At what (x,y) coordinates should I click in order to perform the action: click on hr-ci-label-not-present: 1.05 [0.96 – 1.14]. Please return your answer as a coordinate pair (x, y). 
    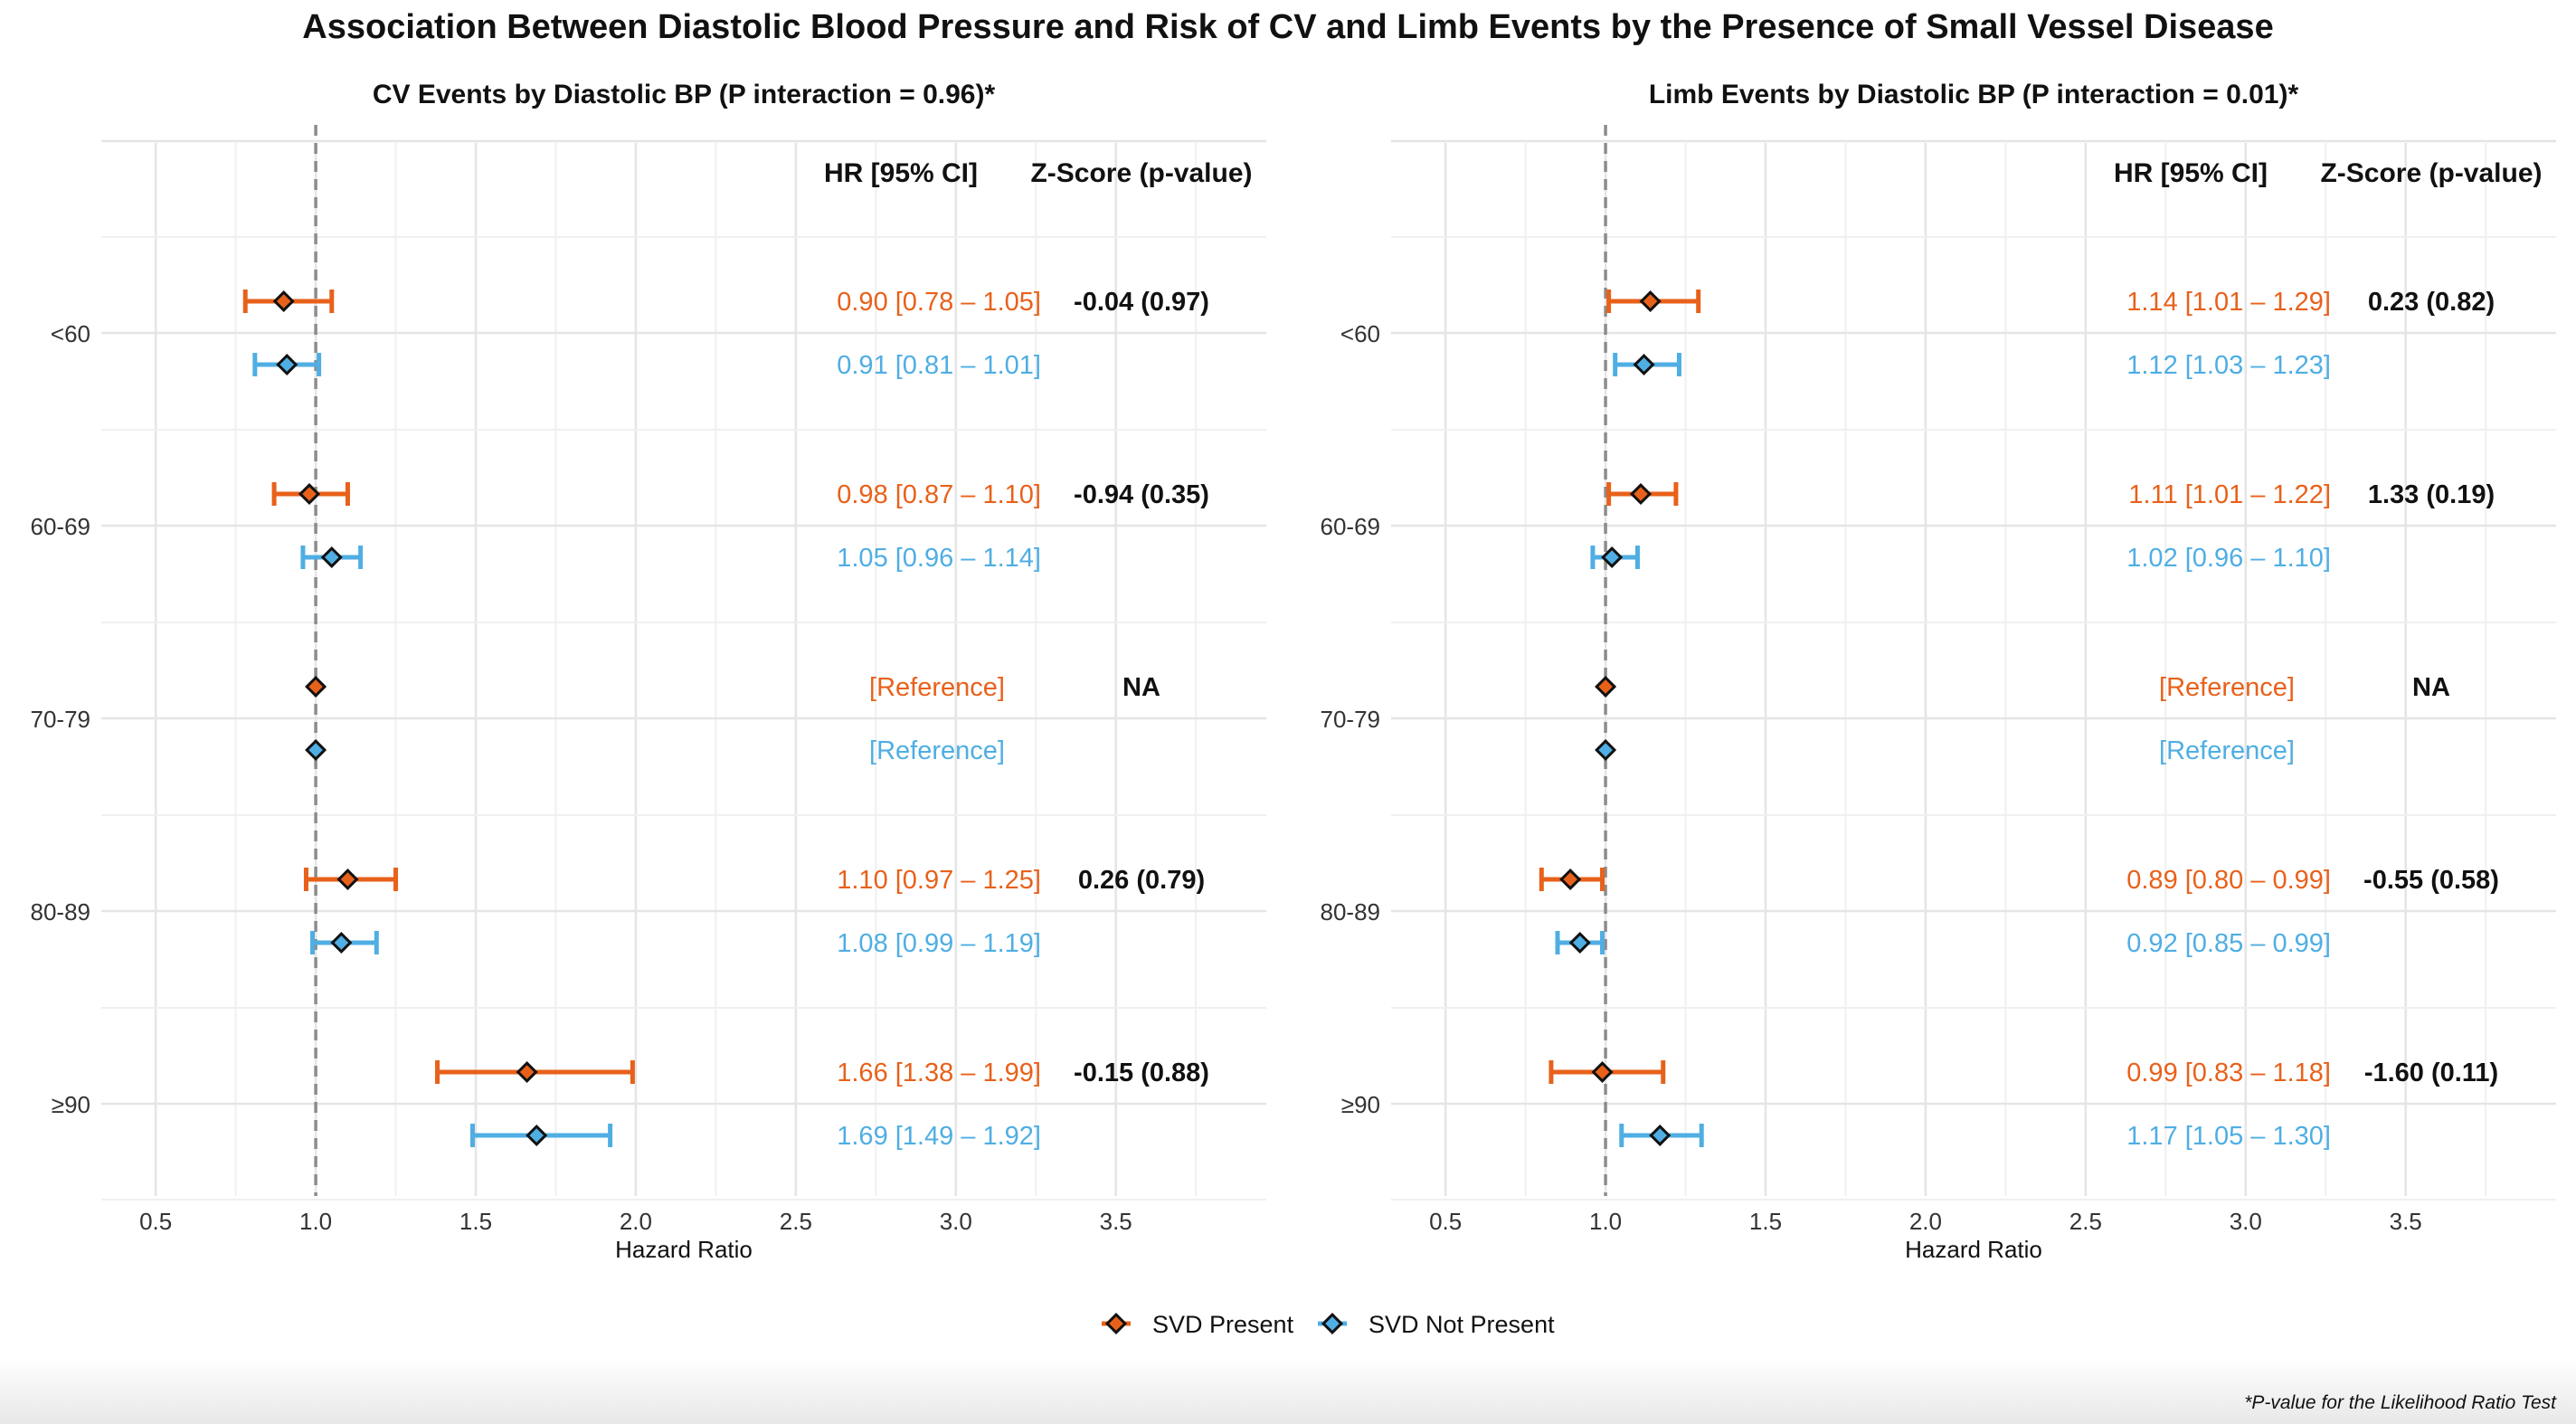
    Looking at the image, I should click on (939, 558).